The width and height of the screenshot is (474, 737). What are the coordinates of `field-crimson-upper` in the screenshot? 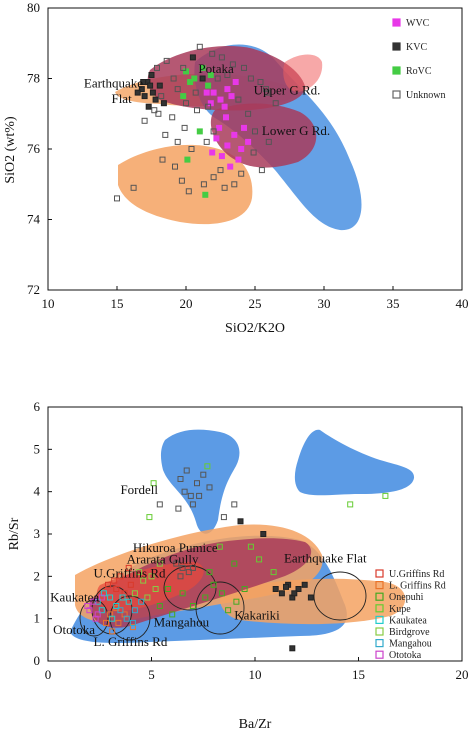 It's located at (226, 78).